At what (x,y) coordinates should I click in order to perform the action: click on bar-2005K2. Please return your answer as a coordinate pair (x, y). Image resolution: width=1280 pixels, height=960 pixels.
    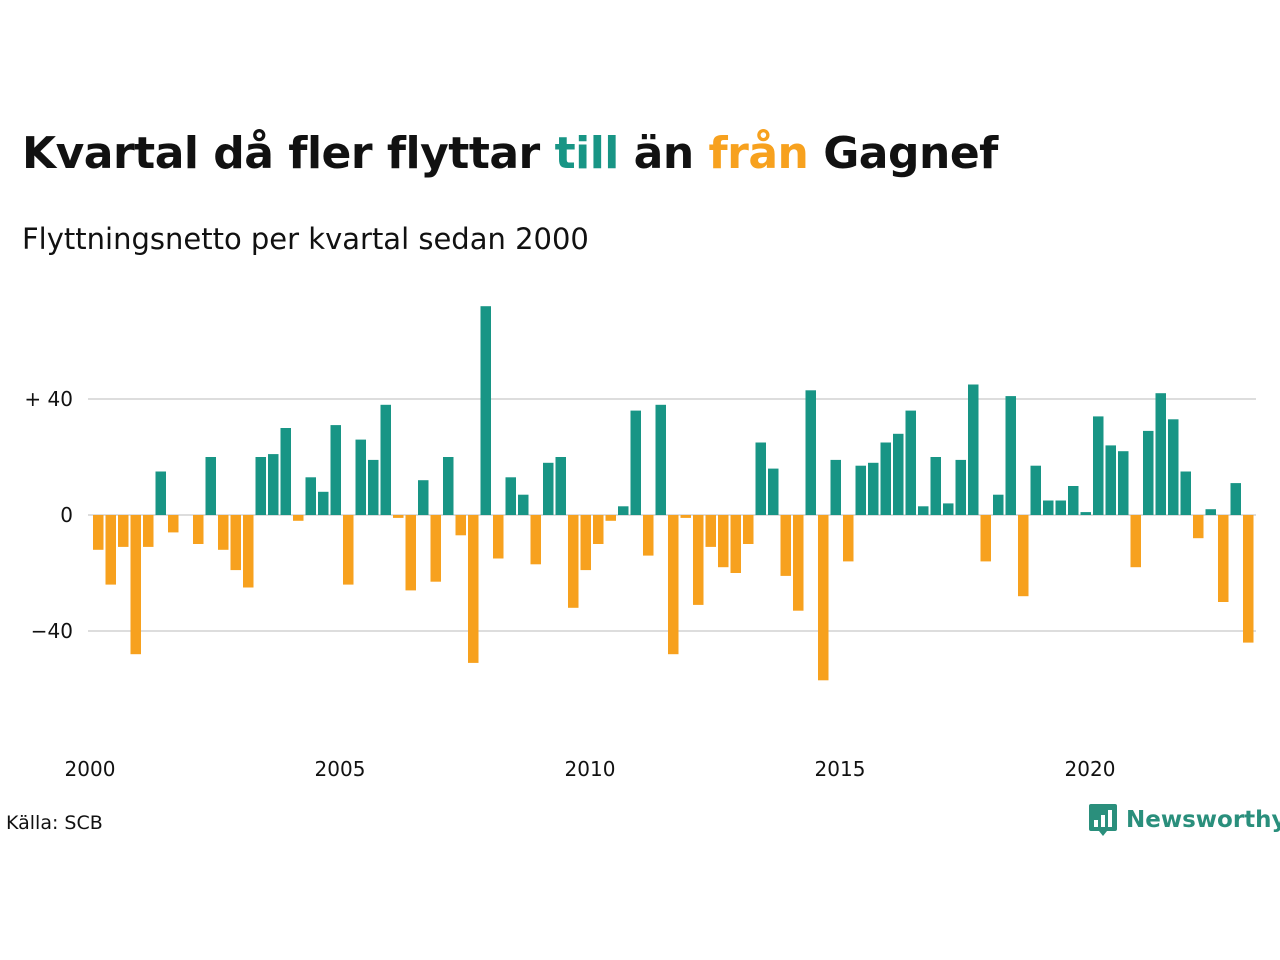
    Looking at the image, I should click on (360, 477).